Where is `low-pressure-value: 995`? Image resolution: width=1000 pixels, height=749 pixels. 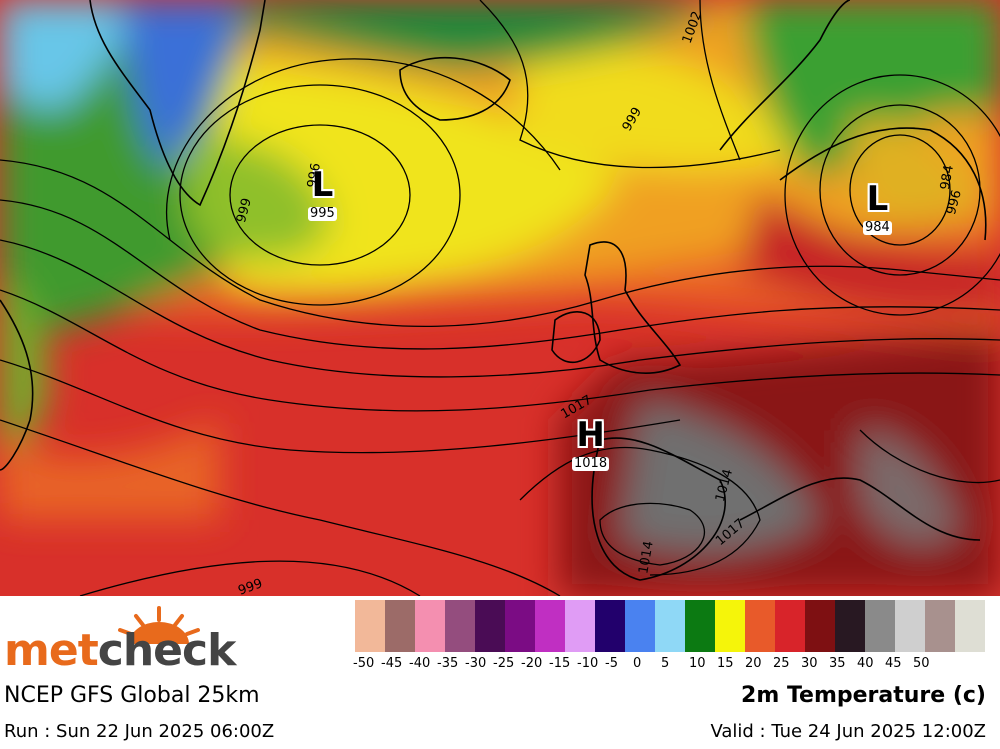
low-pressure-value: 995 is located at coordinates (322, 213).